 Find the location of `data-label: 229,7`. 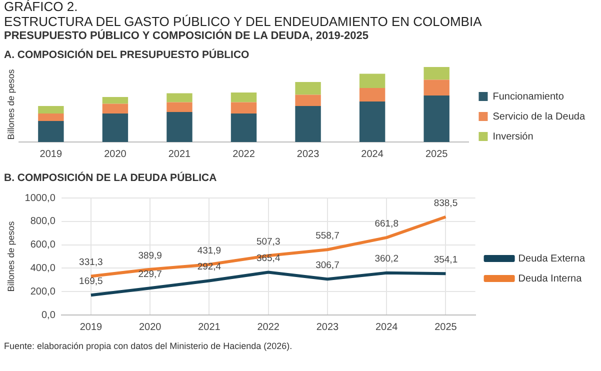

data-label: 229,7 is located at coordinates (150, 274).